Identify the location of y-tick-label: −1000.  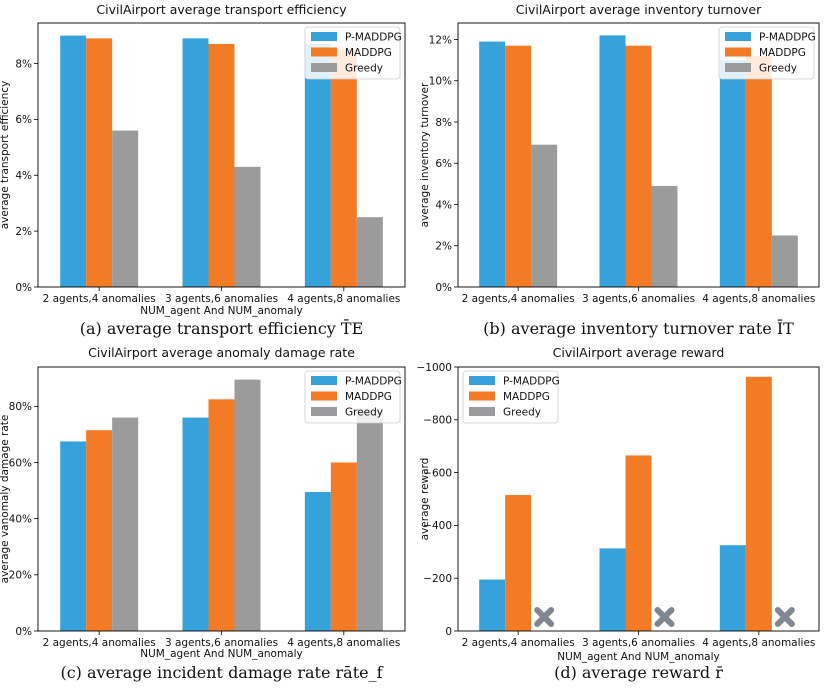
(434, 368).